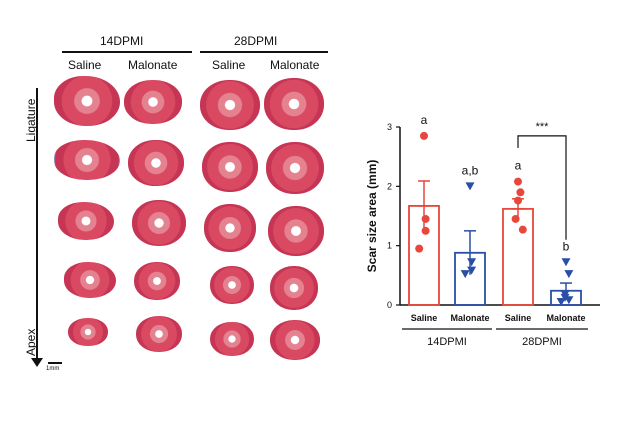  What do you see at coordinates (122, 41) in the screenshot?
I see `group-label-14dpmi: 14DPMI` at bounding box center [122, 41].